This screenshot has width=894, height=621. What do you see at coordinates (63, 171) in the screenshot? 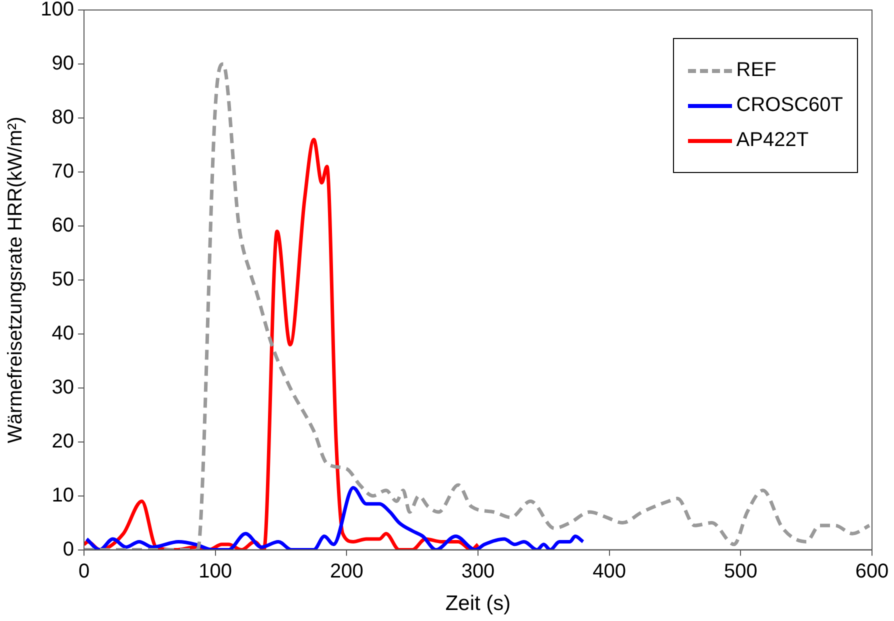
I see `y-tick-label: 70` at bounding box center [63, 171].